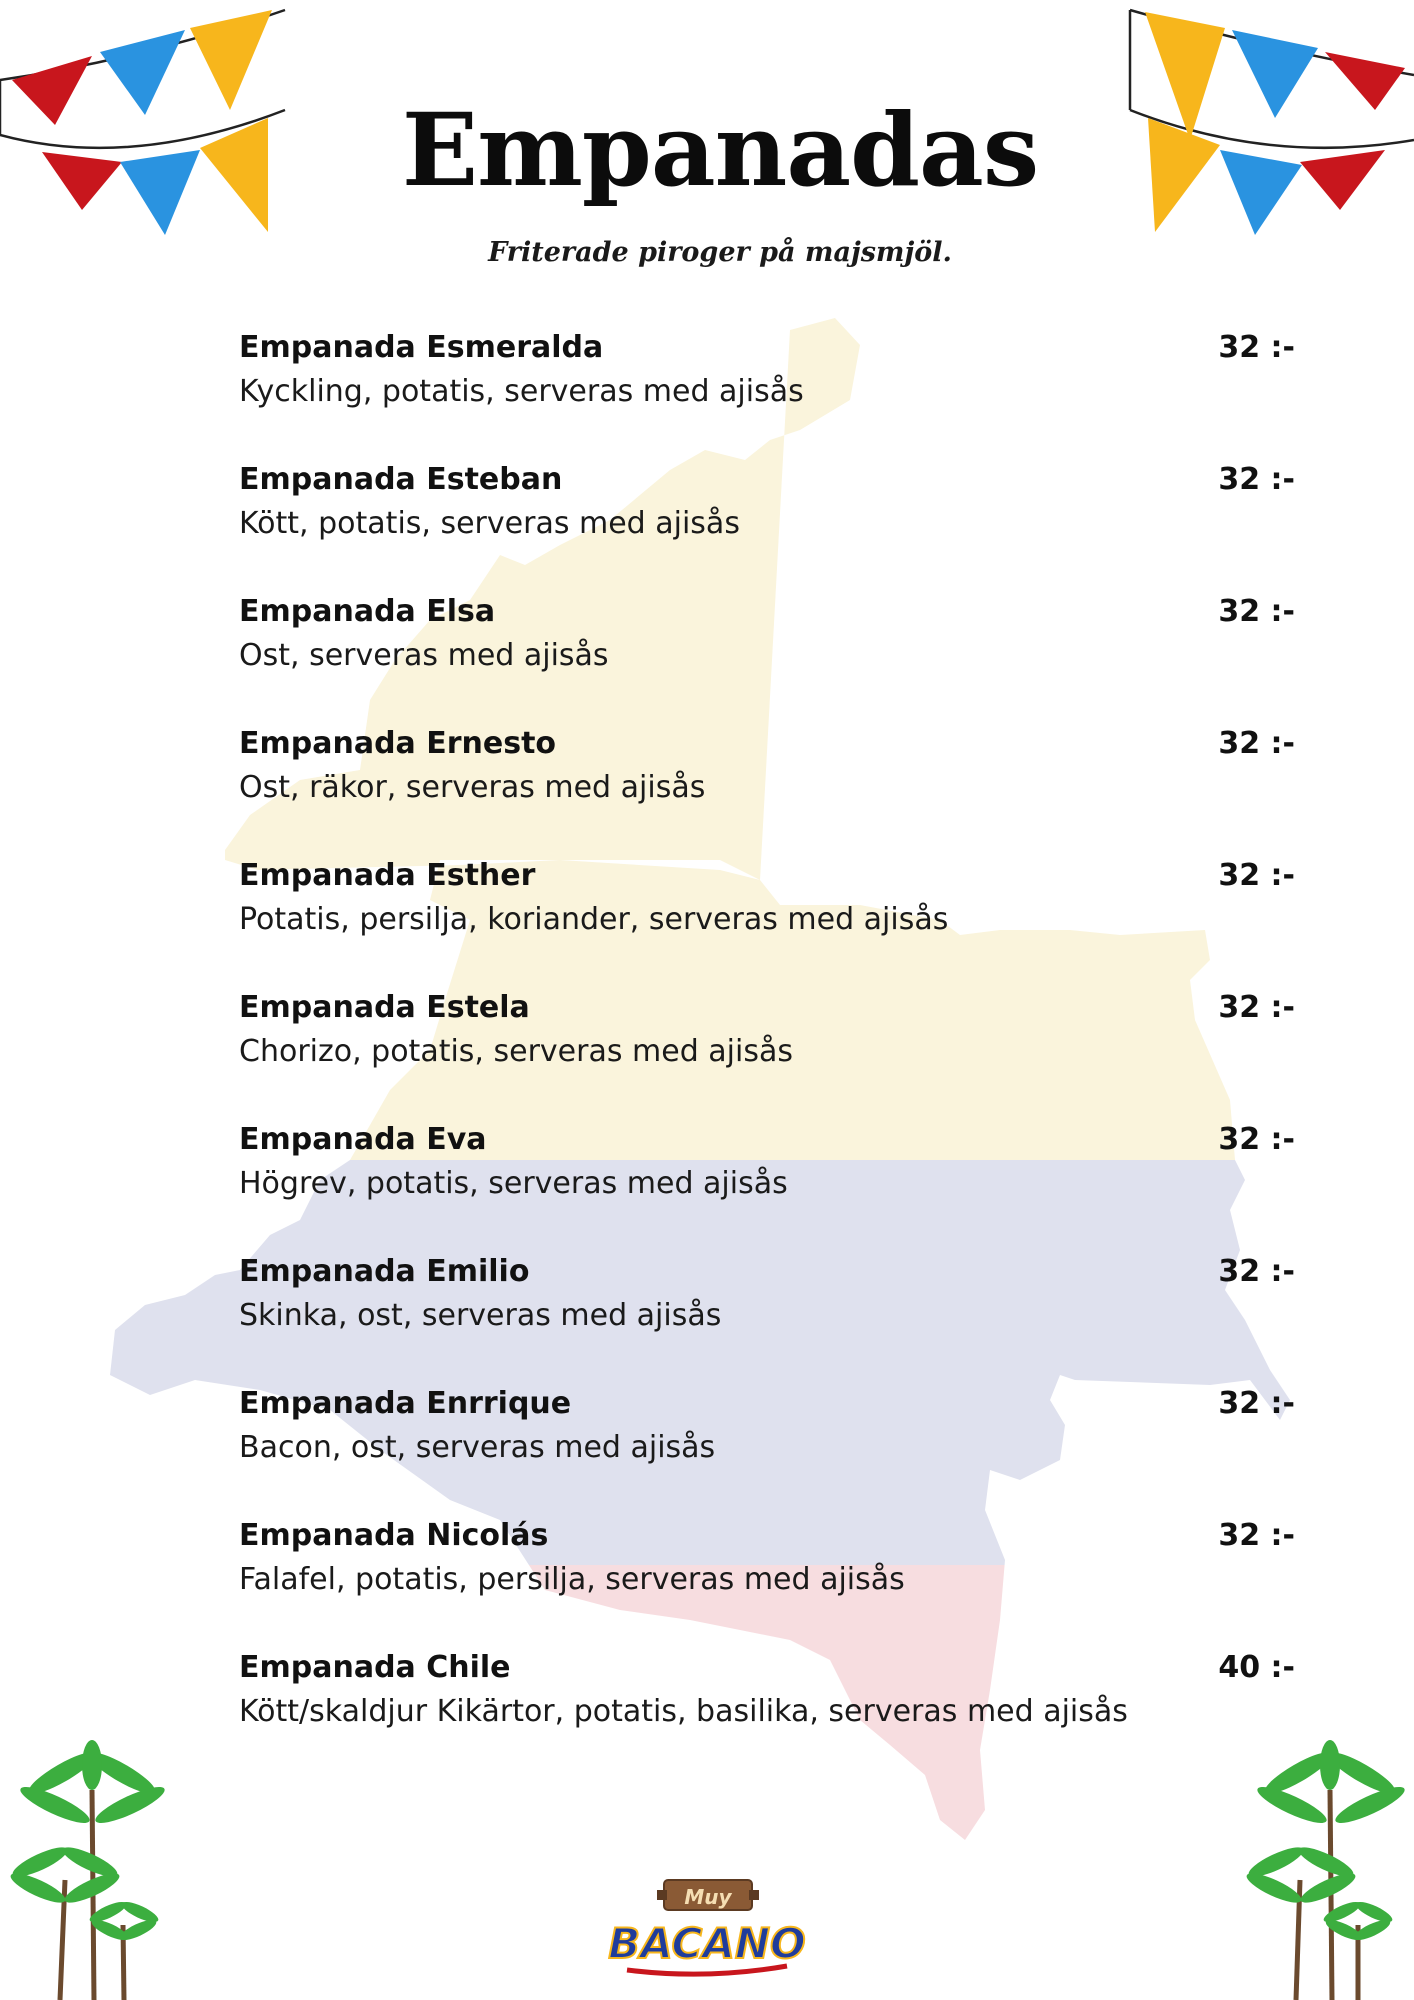 This screenshot has height=2000, width=1414. Describe the element at coordinates (398, 743) in the screenshot. I see `item-name: Empanada Ernesto` at that location.